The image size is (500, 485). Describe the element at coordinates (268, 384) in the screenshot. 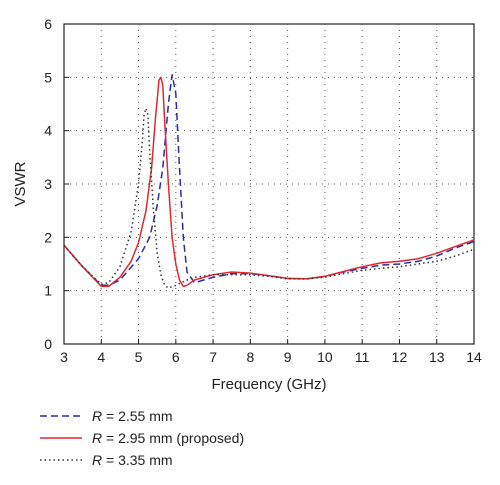

I see `x-axis-label: Frequency (GHz)` at that location.